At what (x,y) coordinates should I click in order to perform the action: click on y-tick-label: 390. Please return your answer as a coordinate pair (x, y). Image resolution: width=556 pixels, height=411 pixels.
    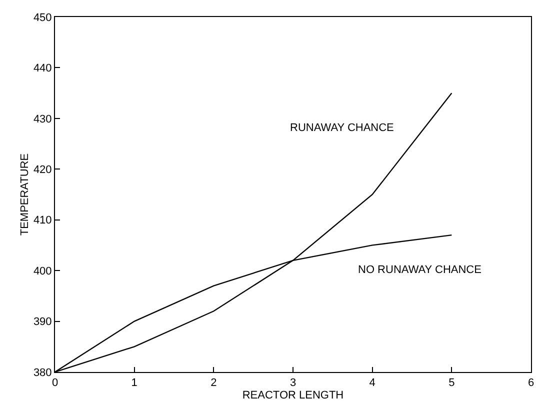
    Looking at the image, I should click on (42, 322).